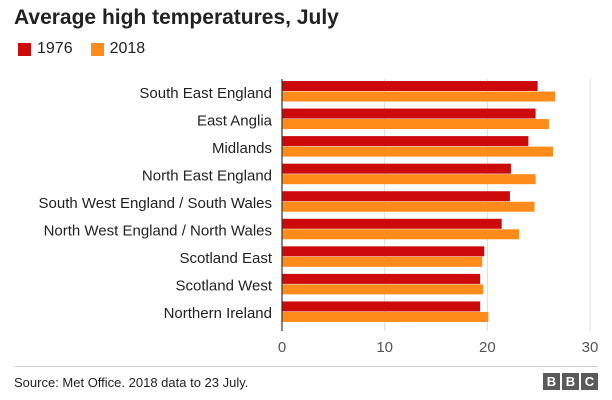 The image size is (612, 400). Describe the element at coordinates (218, 313) in the screenshot. I see `category-label: Northern Ireland` at that location.